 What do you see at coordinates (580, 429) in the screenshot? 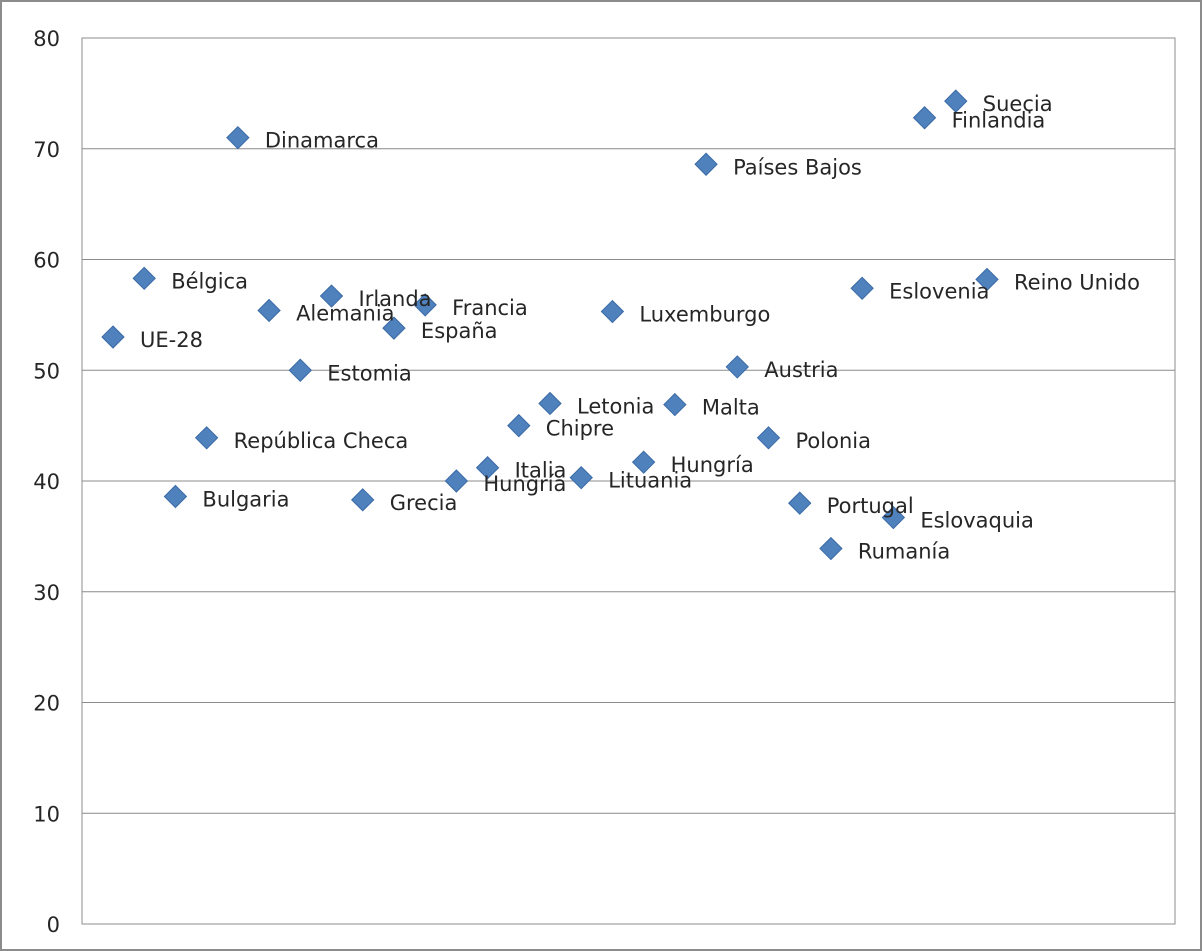
I see `point-label: Chipre` at bounding box center [580, 429].